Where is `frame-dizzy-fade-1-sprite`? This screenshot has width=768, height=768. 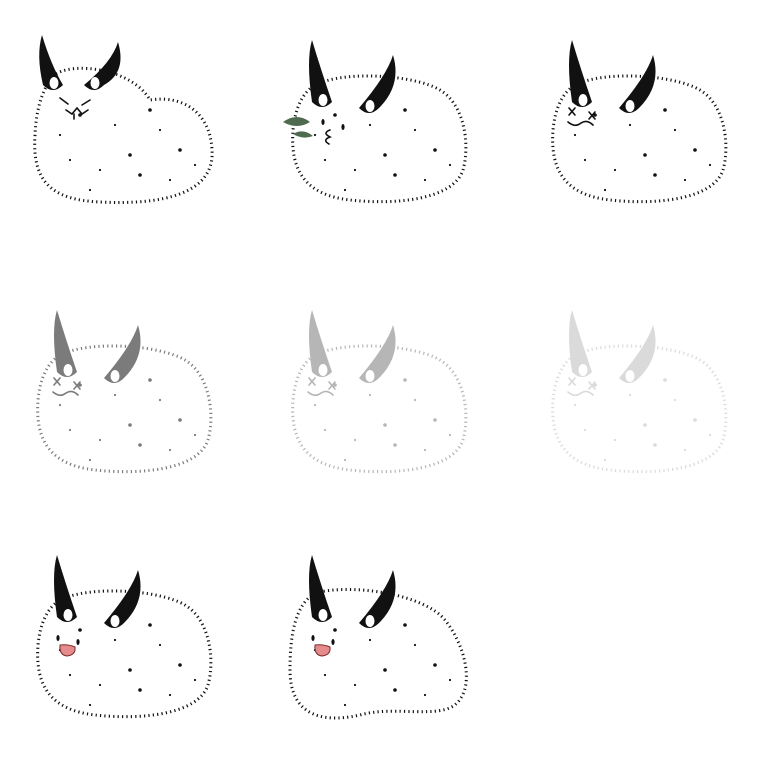 frame-dizzy-fade-1-sprite is located at coordinates (124, 392).